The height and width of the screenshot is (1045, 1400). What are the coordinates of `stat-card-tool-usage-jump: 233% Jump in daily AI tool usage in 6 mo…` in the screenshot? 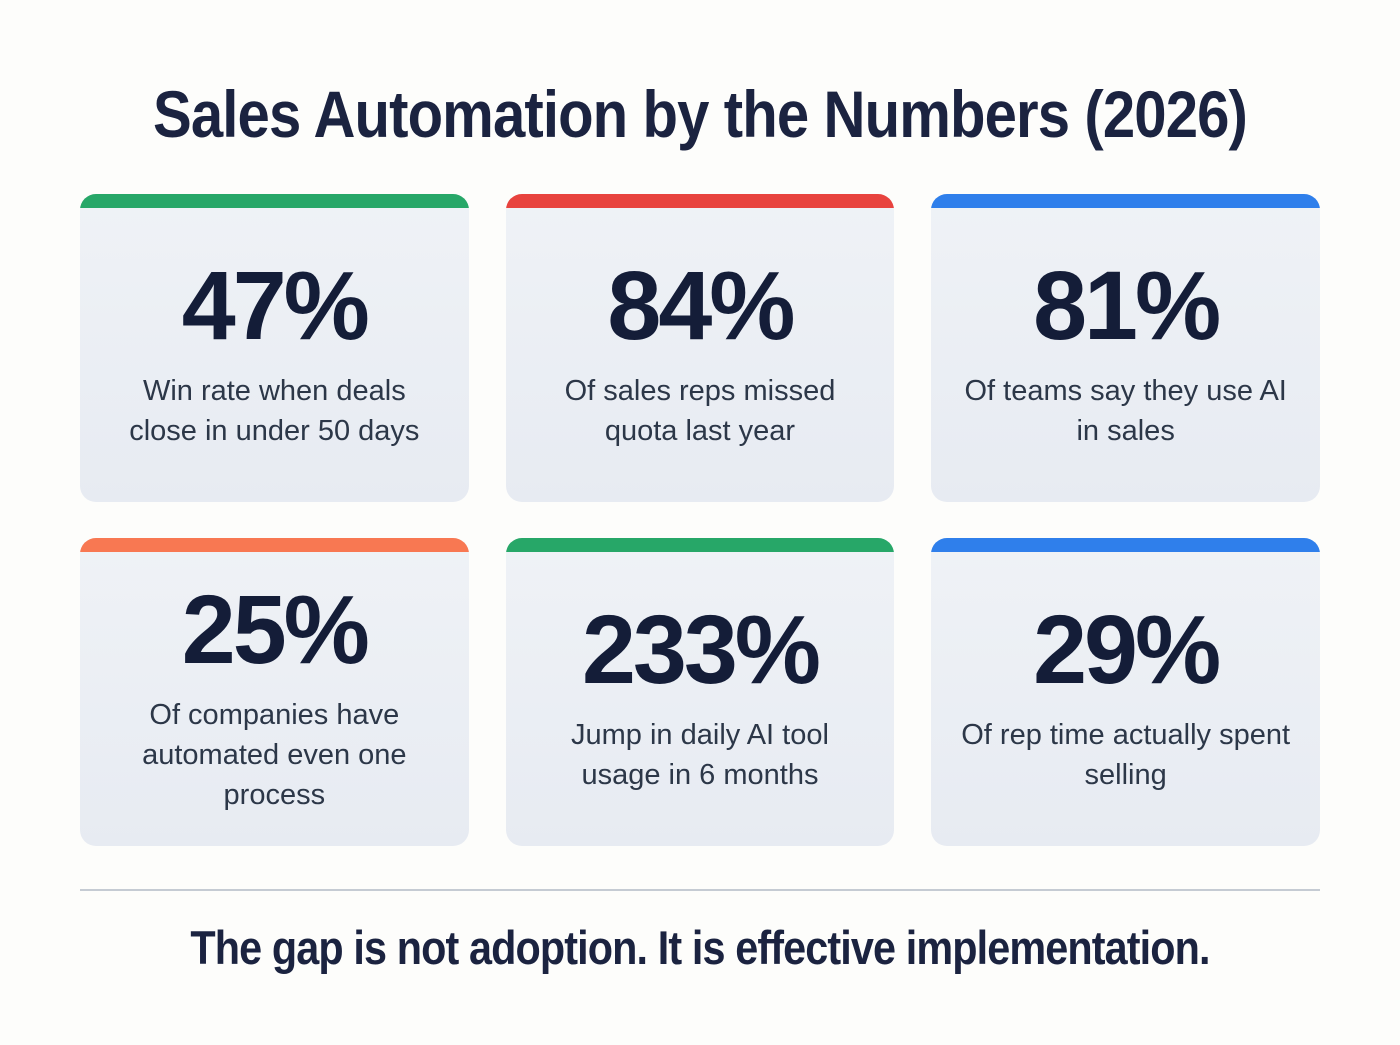 It's located at (700, 692).